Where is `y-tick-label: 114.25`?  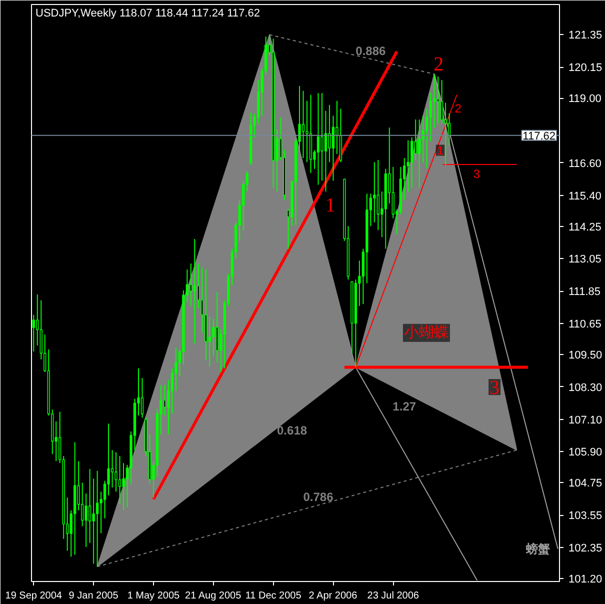
y-tick-label: 114.25 is located at coordinates (585, 227).